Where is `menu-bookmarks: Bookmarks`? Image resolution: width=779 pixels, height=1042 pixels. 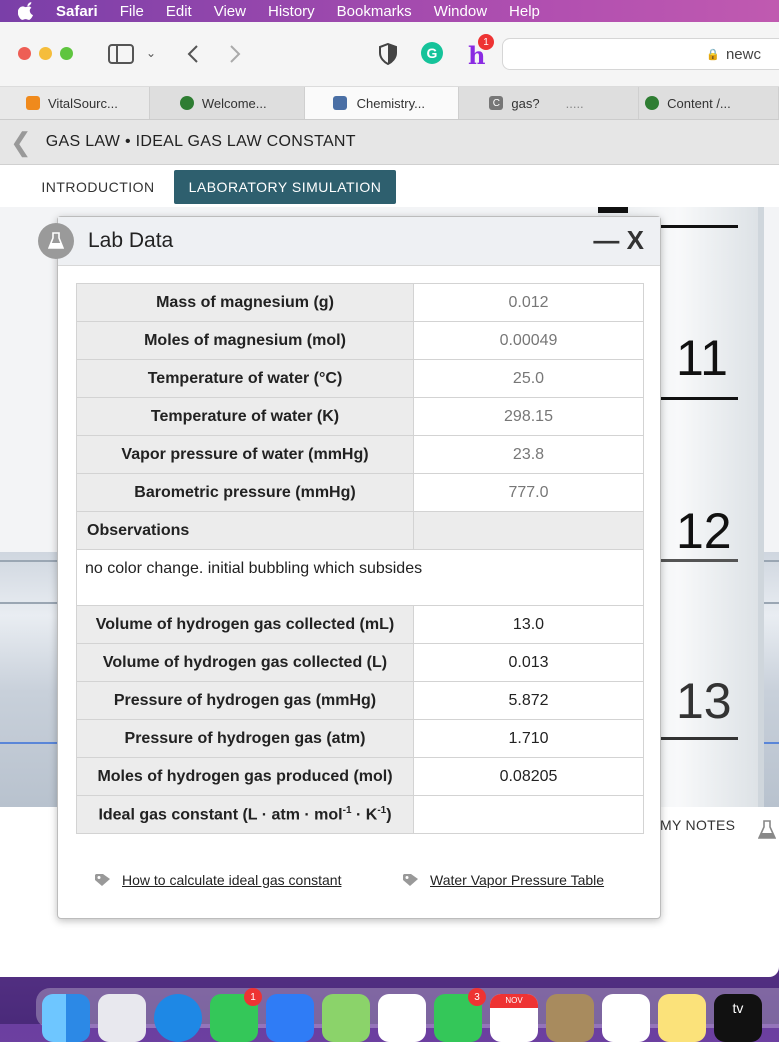
menu-bookmarks: Bookmarks is located at coordinates (374, 11).